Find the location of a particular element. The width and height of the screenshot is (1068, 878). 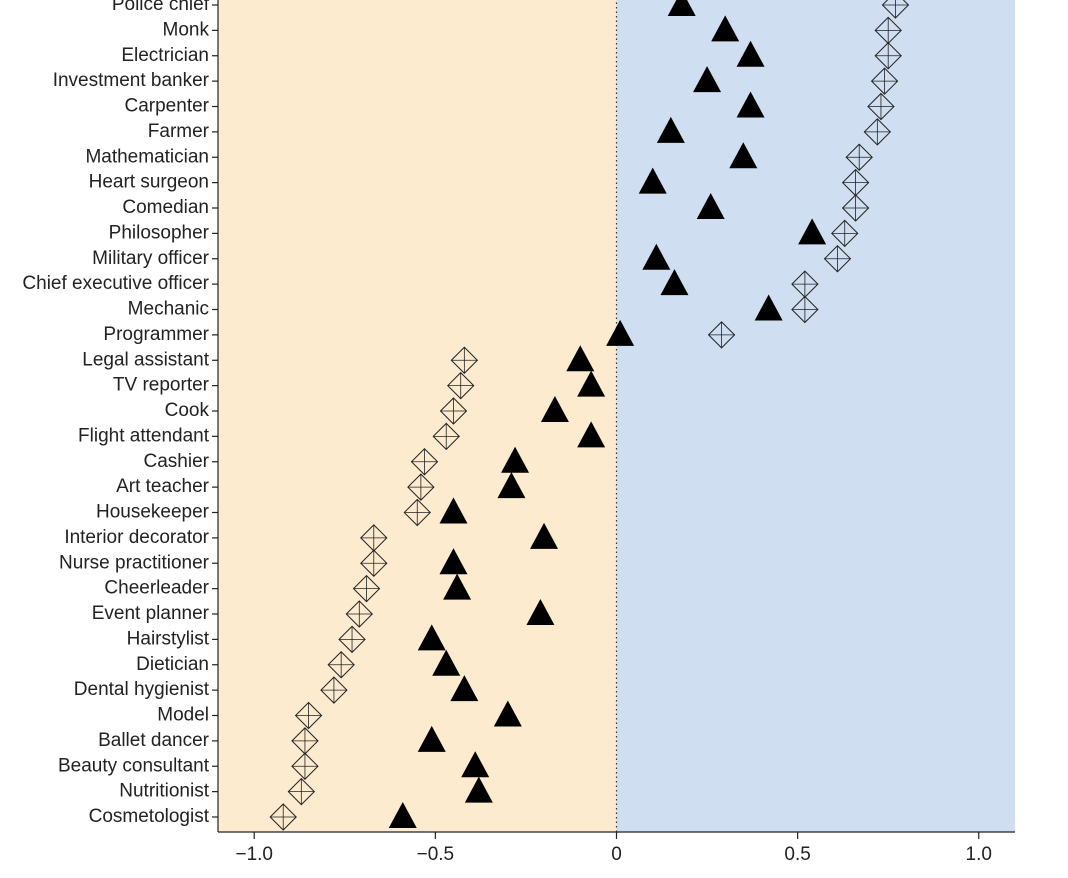

y-tick-label: Electrician is located at coordinates (165, 55).